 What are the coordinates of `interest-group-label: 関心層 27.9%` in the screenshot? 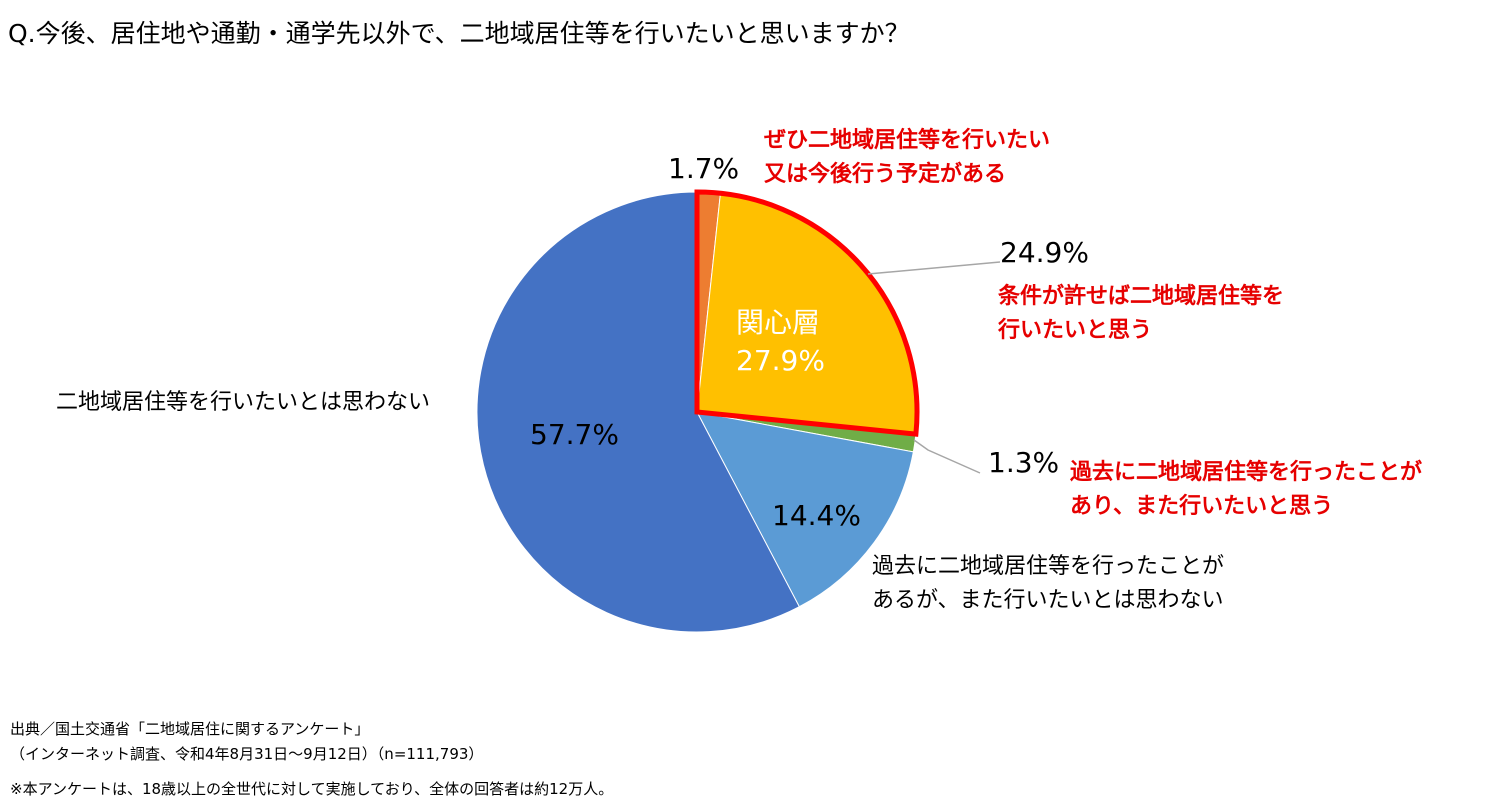 It's located at (780, 342).